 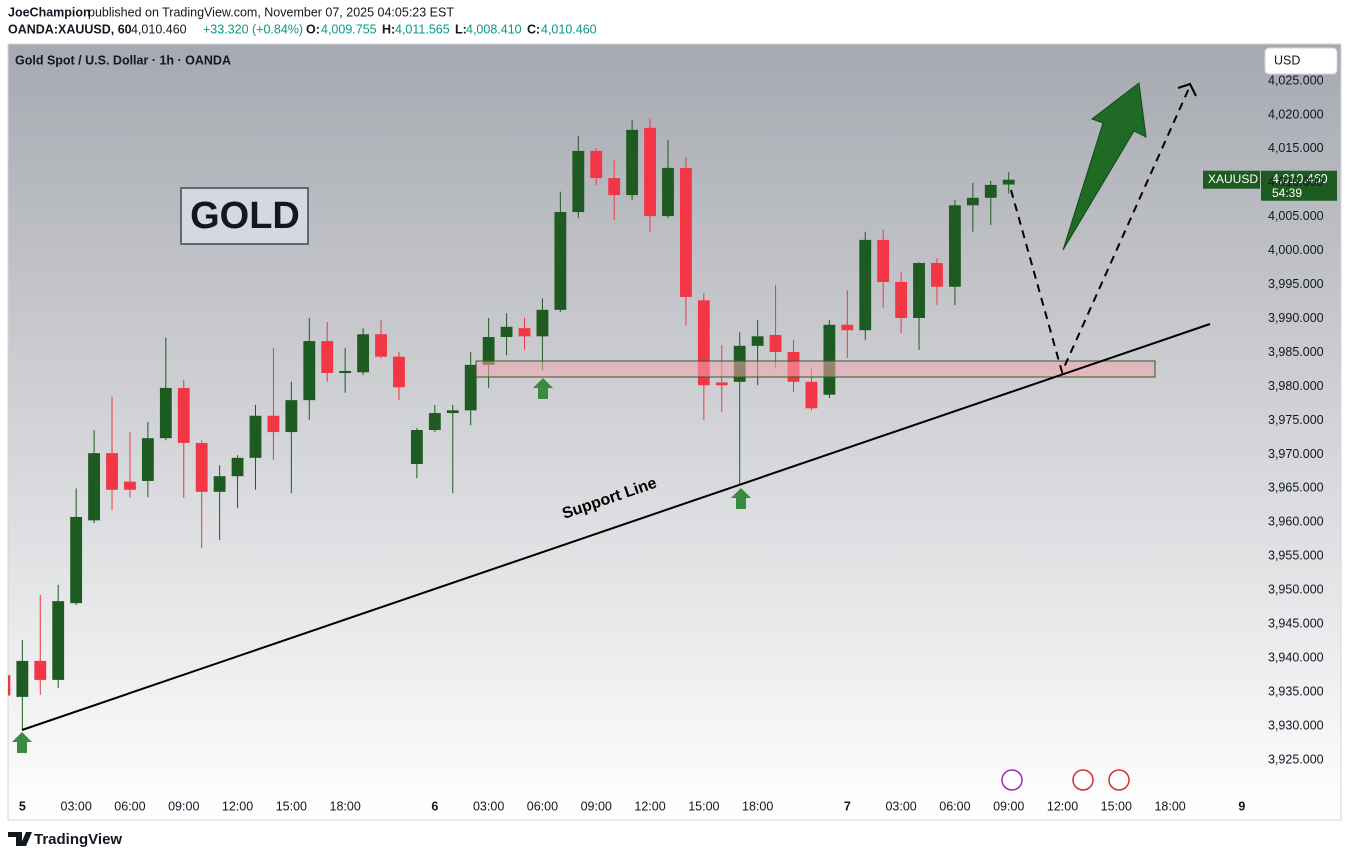 I want to click on gold-box, so click(x=244, y=216).